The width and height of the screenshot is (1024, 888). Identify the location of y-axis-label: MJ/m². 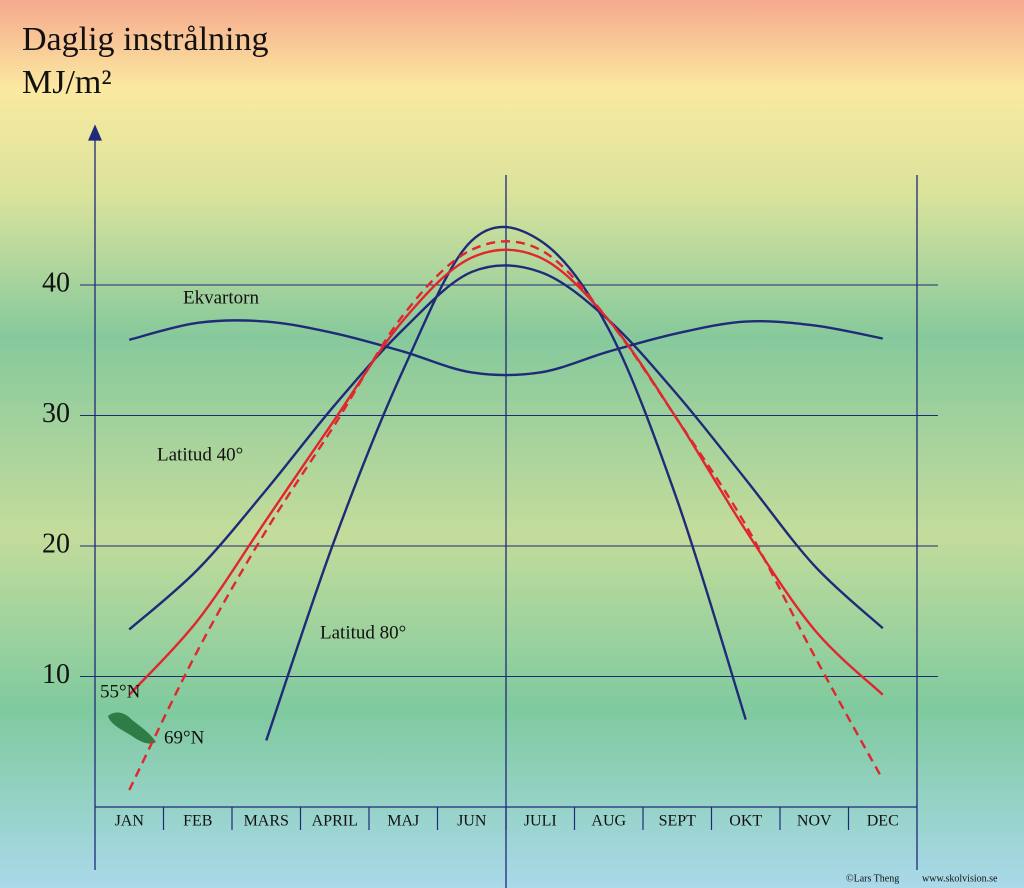
(67, 82).